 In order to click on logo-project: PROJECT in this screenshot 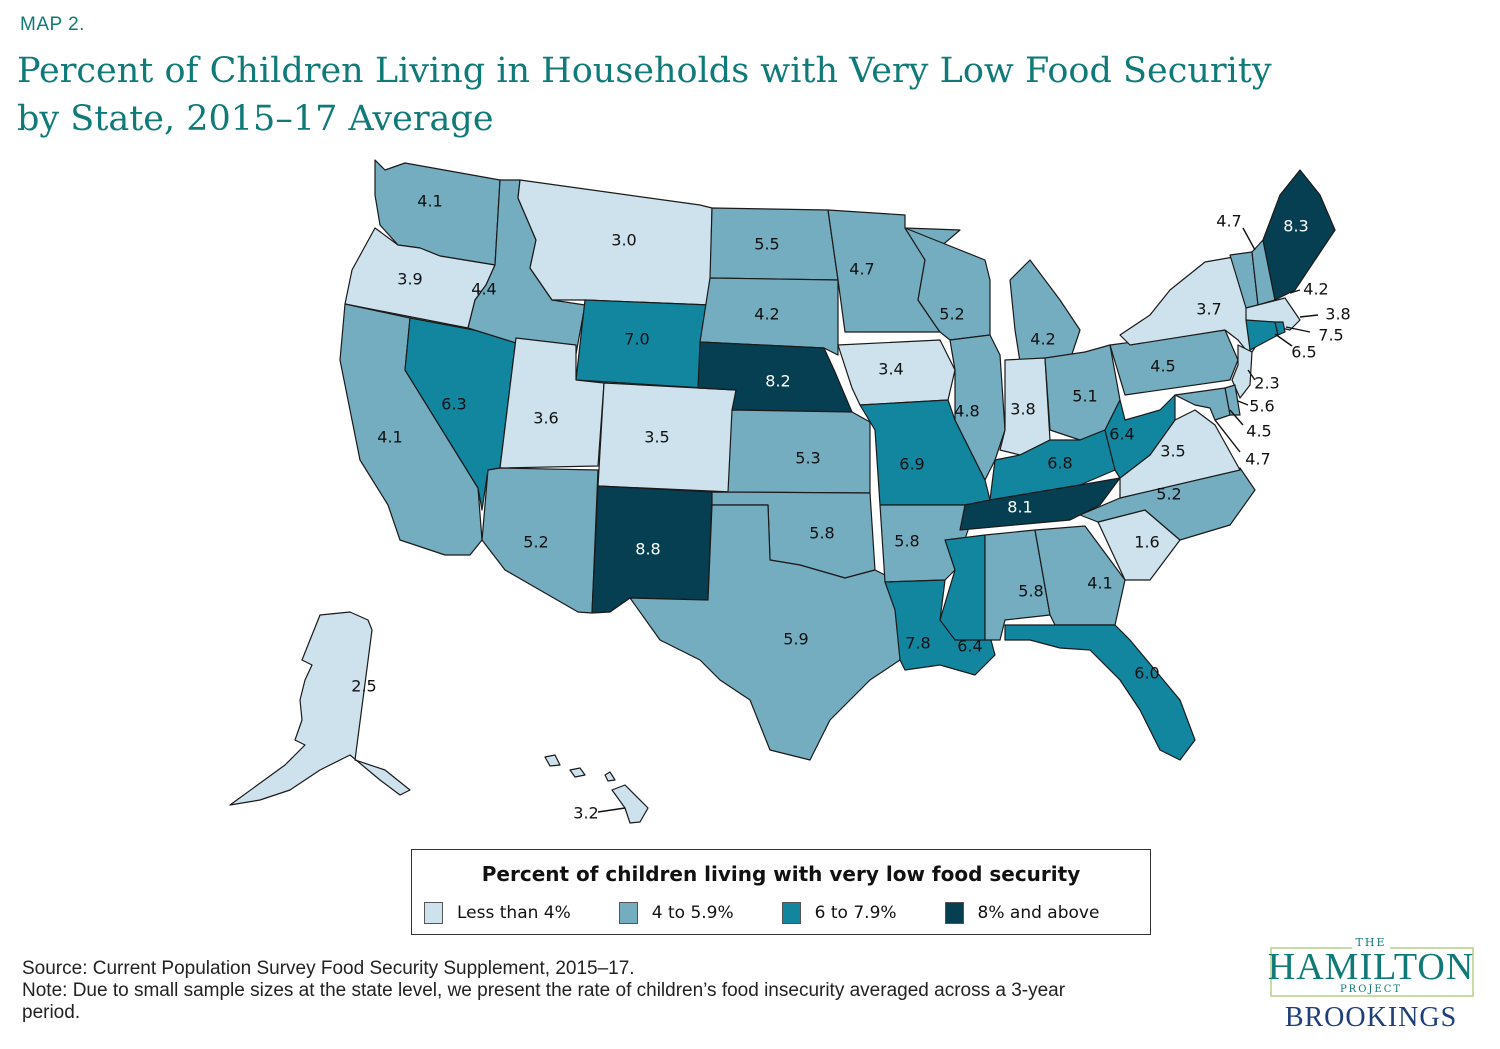, I will do `click(1371, 989)`.